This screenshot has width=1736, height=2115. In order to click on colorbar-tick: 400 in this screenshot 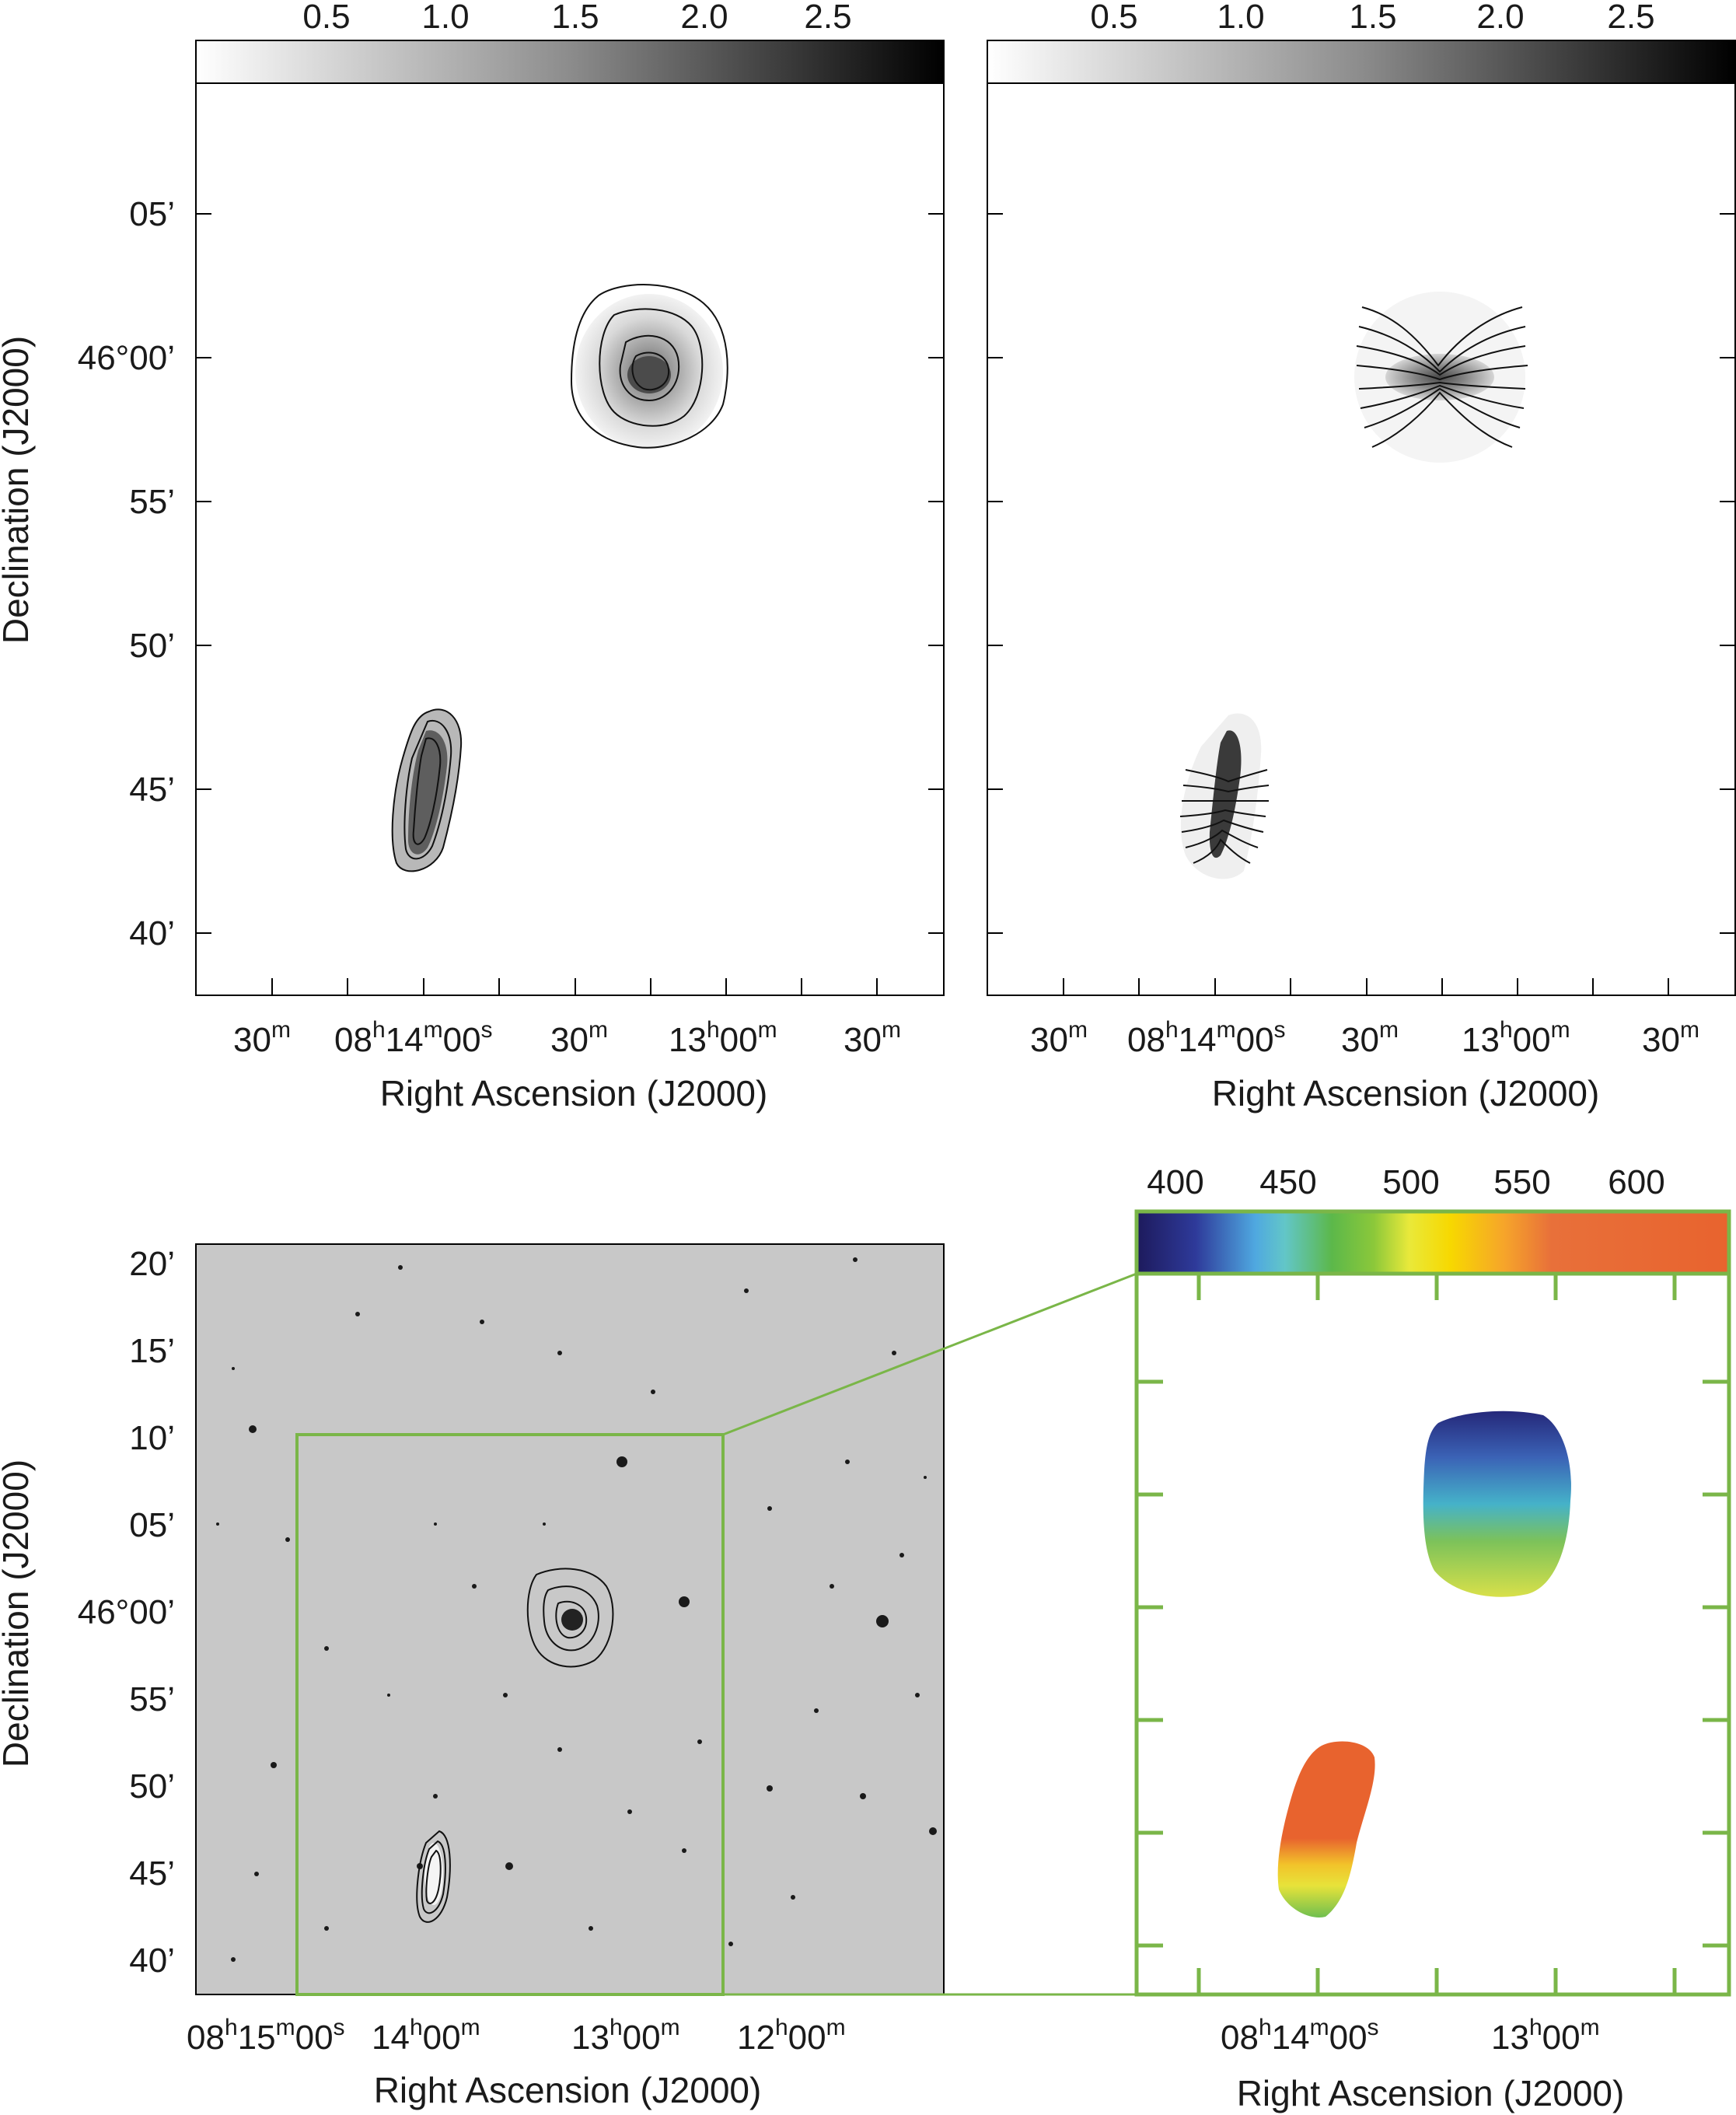, I will do `click(1175, 1182)`.